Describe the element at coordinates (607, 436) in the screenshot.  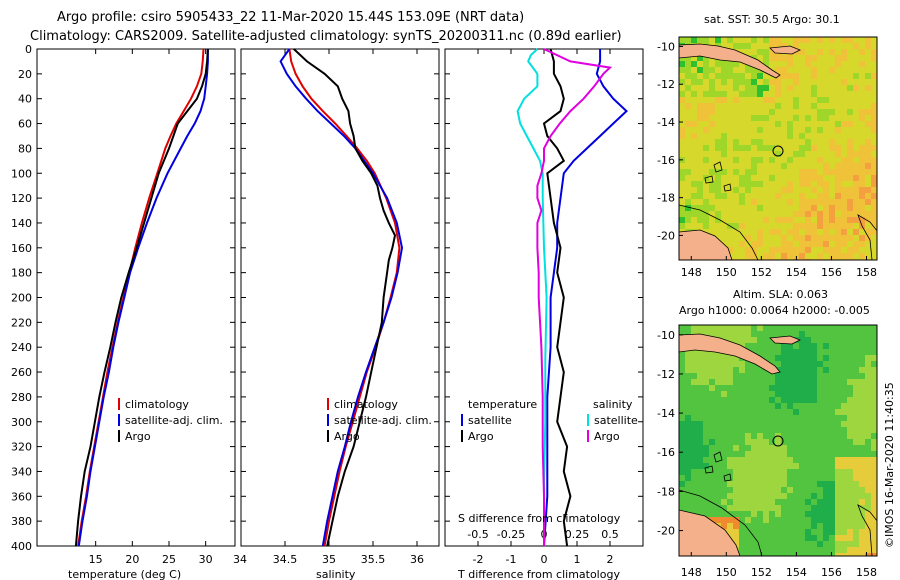
I see `legend-label-s-argo: Argo` at that location.